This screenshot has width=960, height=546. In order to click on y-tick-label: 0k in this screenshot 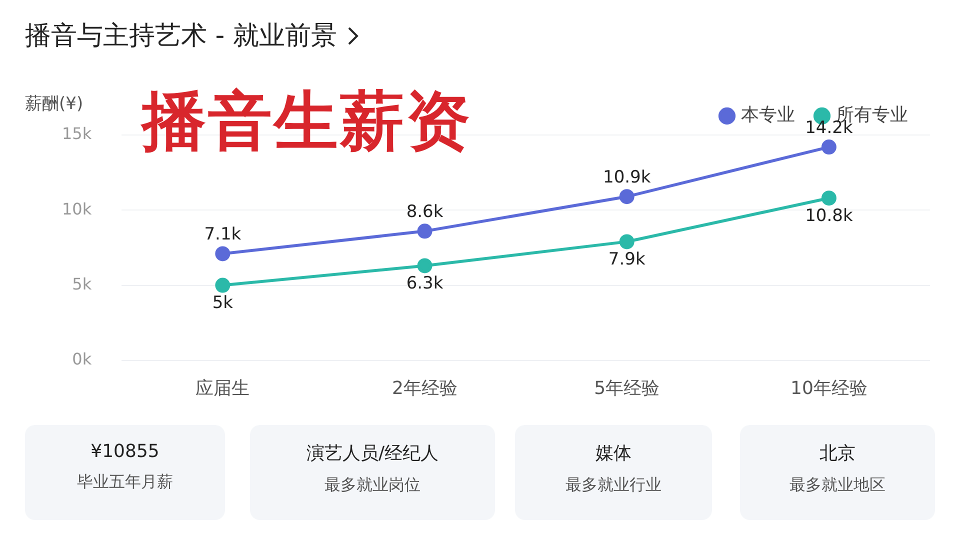, I will do `click(82, 359)`.